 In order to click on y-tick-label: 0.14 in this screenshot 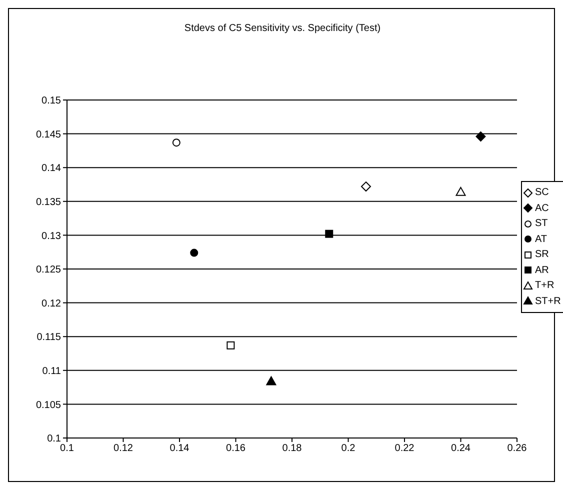, I will do `click(52, 168)`.